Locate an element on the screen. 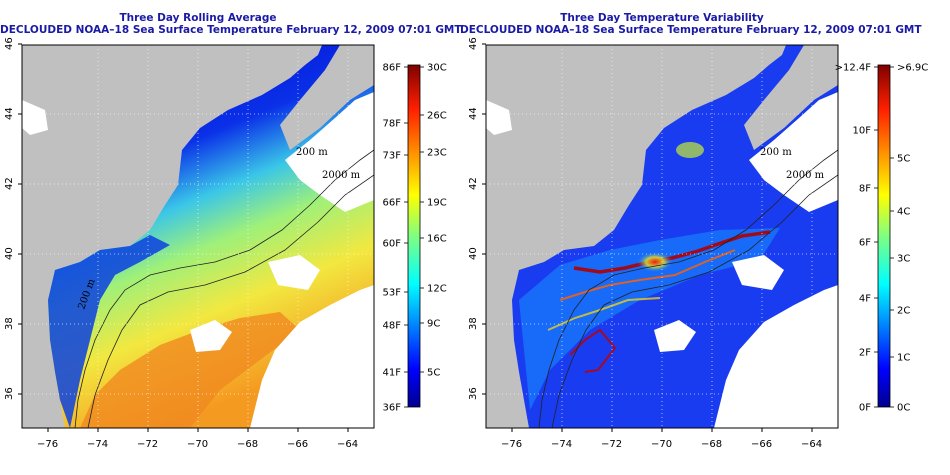  right-colorbar-labels: >12.4F 10F 8F 6F 4F 2F 0F >6.9C 5C 4C 3C 2C 1C 0C is located at coordinates (882, 238).